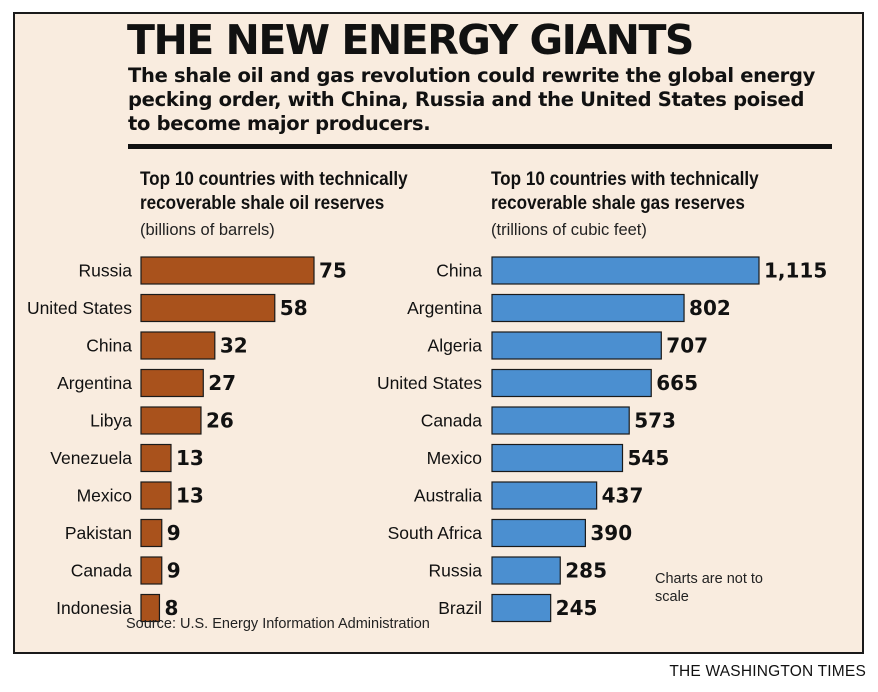  What do you see at coordinates (91, 458) in the screenshot?
I see `oil-category-label: Venezuela` at bounding box center [91, 458].